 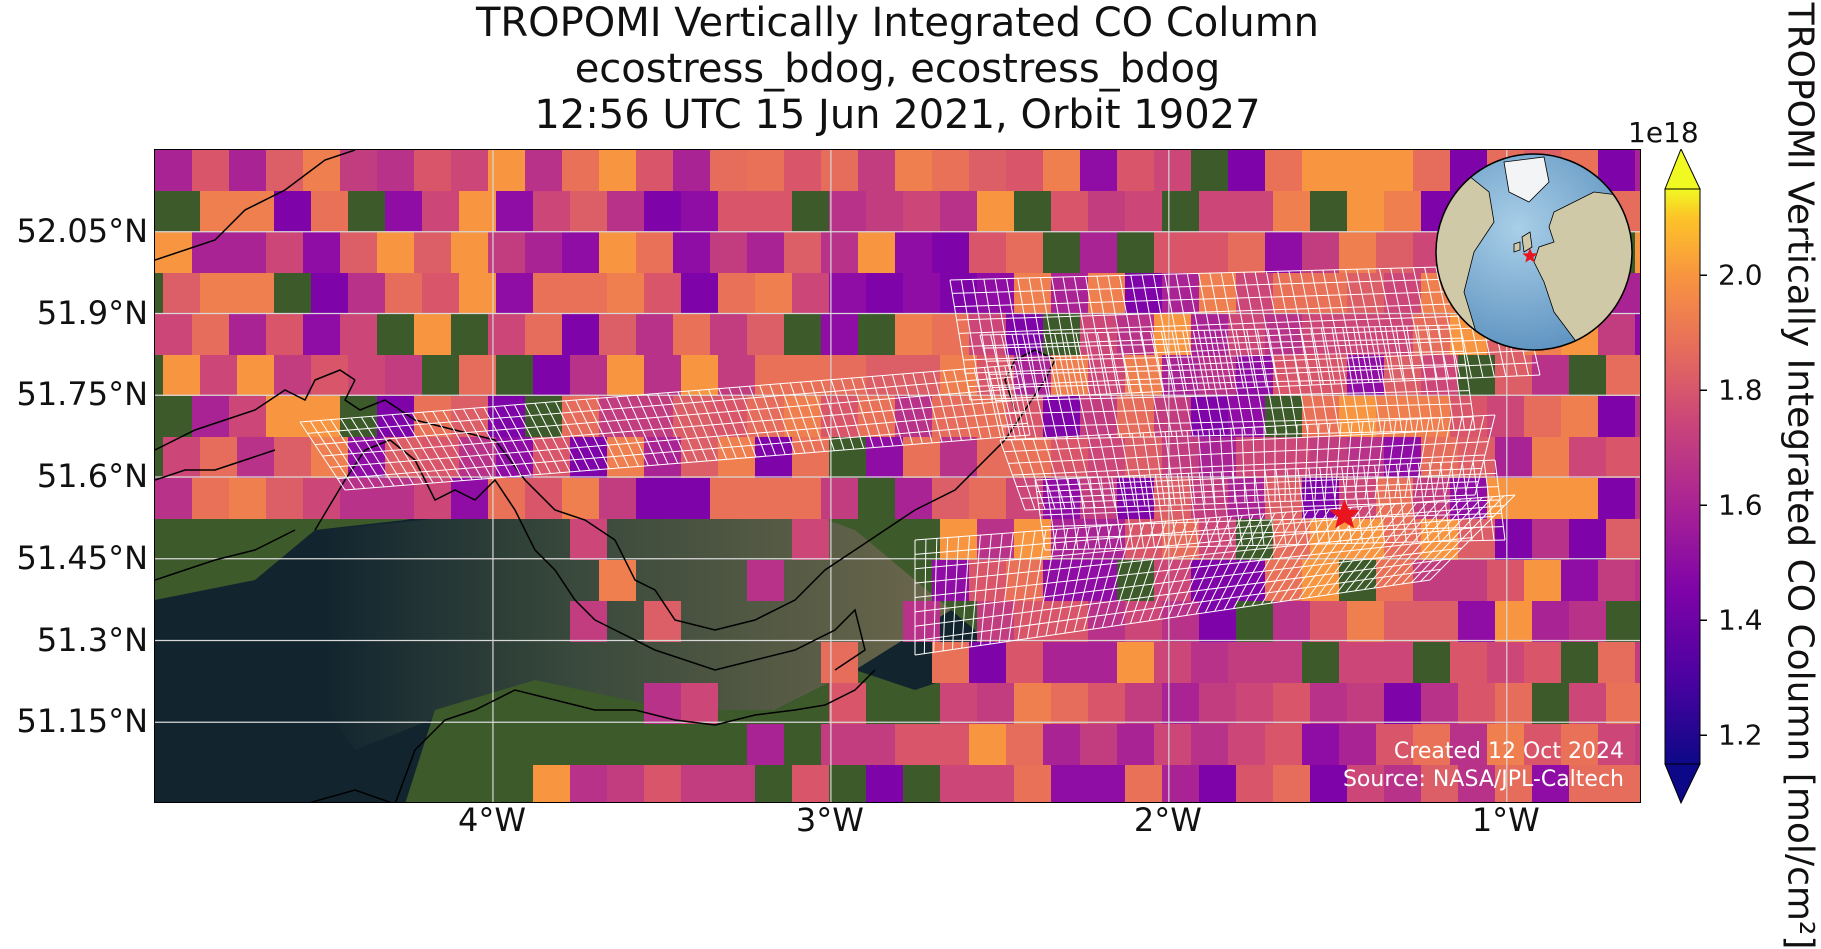 What do you see at coordinates (1167, 820) in the screenshot?
I see `lon-tick-label: 2°W` at bounding box center [1167, 820].